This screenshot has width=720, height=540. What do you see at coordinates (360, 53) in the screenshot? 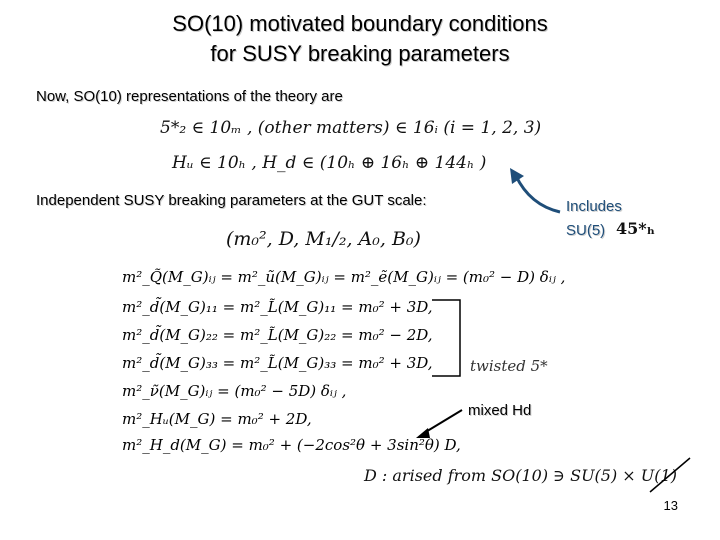
I see `slide-title-line2: for SUSY breaking parameters` at bounding box center [360, 53].